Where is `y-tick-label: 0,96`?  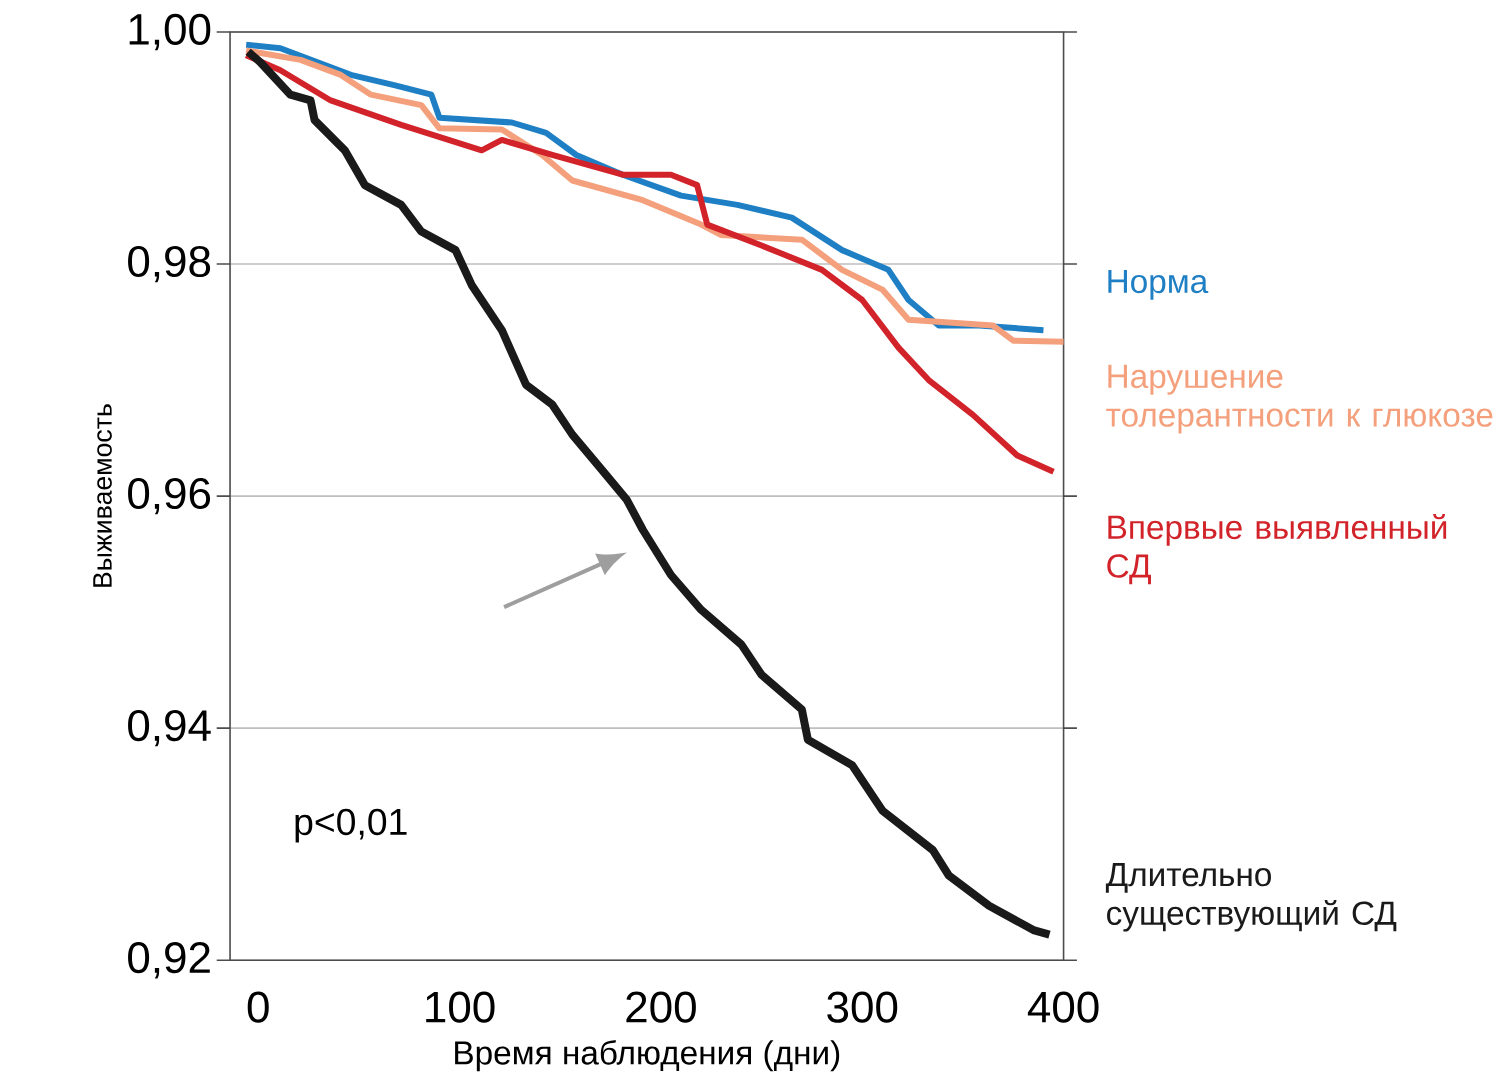
y-tick-label: 0,96 is located at coordinates (169, 496).